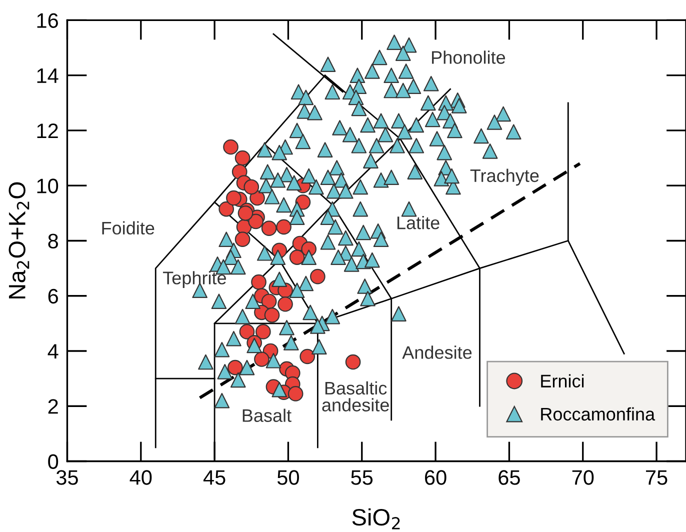 The width and height of the screenshot is (686, 532). What do you see at coordinates (53, 406) in the screenshot?
I see `y-tick-label: 2` at bounding box center [53, 406].